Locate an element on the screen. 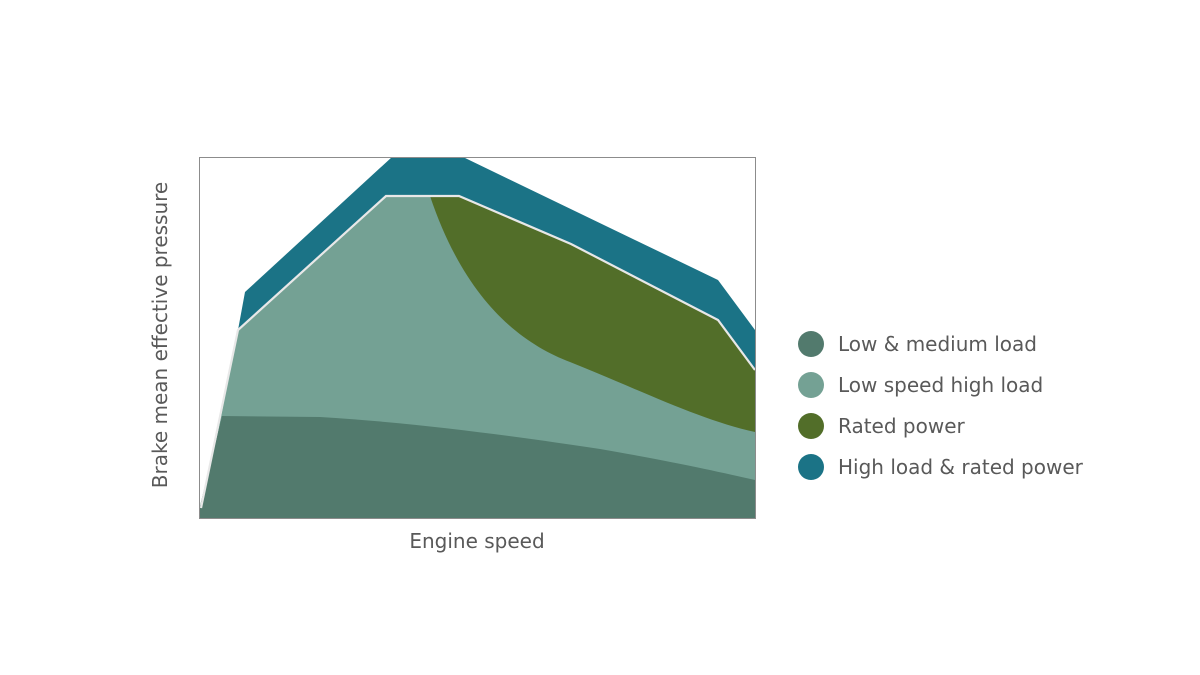 The image size is (1200, 675). region-high-load-rated-power is located at coordinates (496, 263).